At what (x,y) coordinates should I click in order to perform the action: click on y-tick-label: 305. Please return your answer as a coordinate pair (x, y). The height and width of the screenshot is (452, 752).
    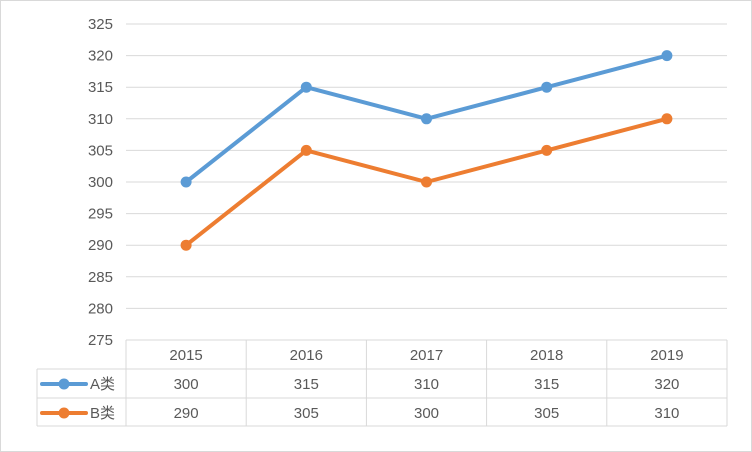
    Looking at the image, I should click on (100, 150).